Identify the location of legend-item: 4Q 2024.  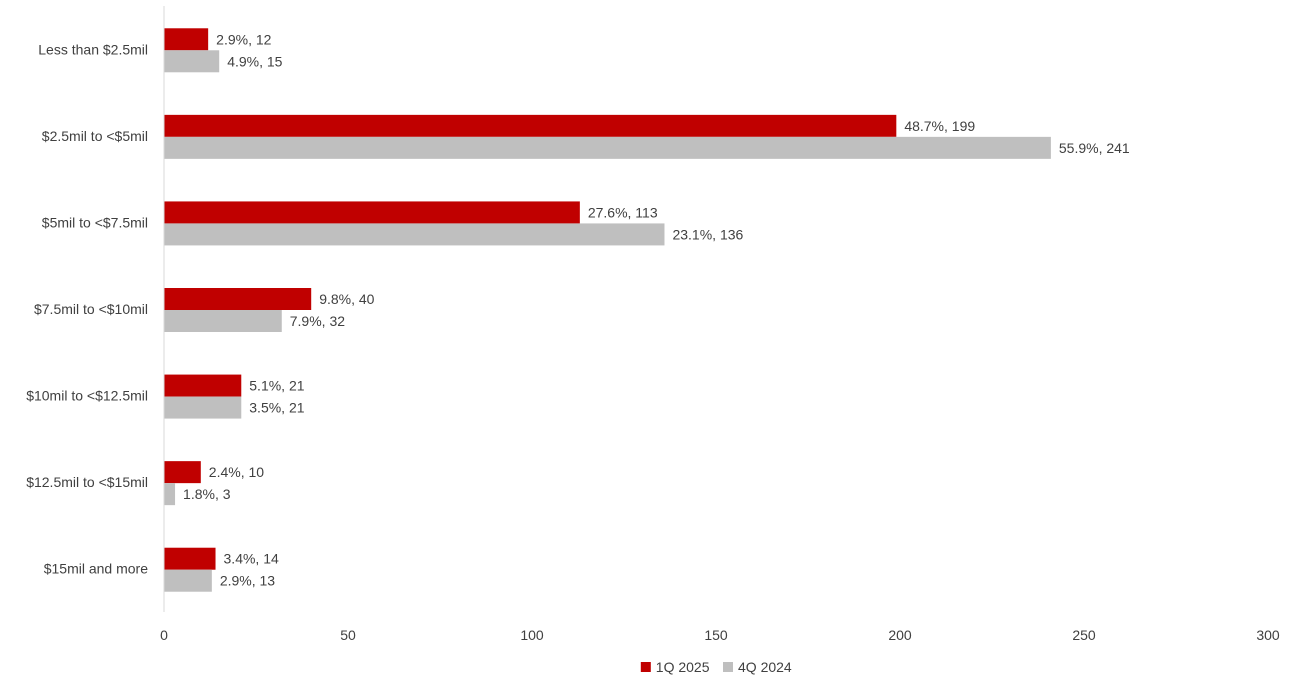
(757, 667).